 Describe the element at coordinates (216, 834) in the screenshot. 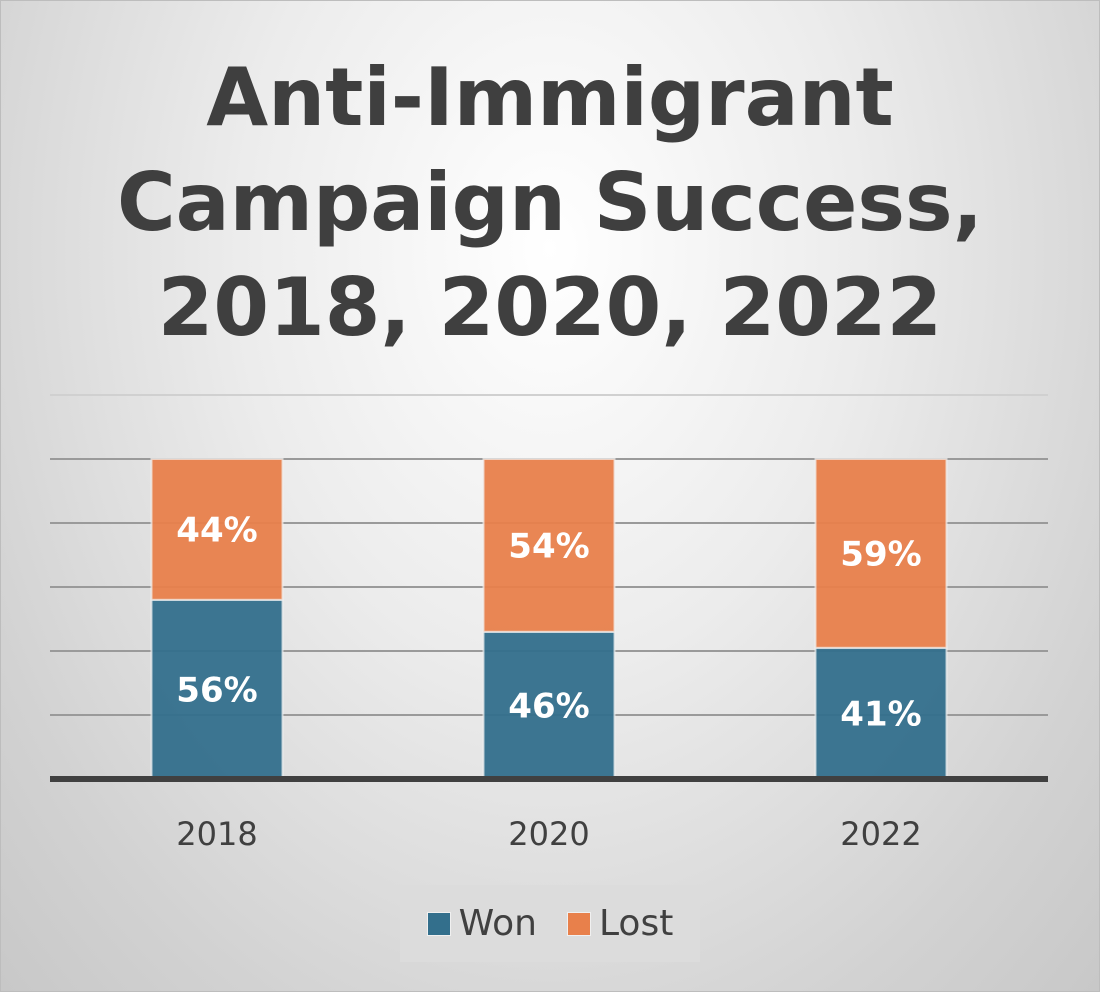

I see `x-tick-label: 2018` at that location.